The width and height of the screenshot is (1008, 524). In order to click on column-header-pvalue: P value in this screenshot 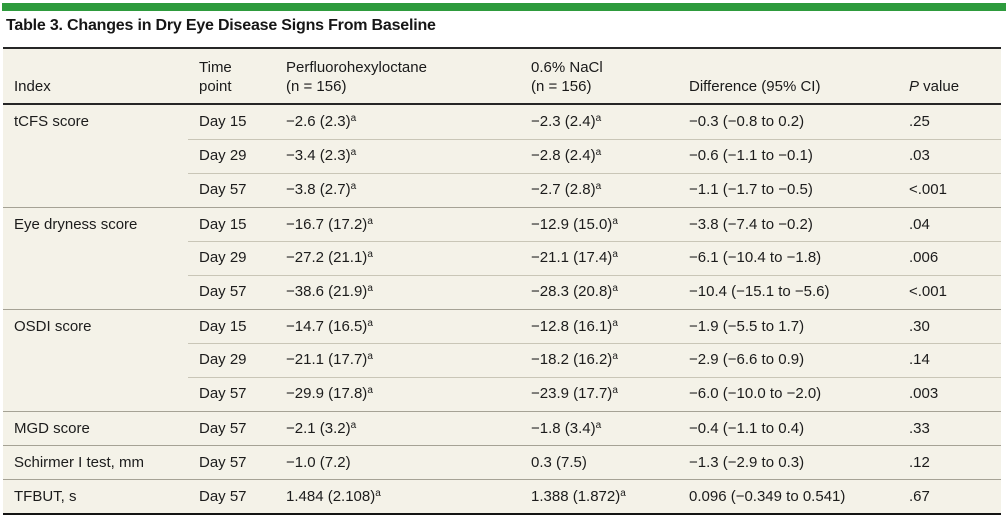, I will do `click(934, 86)`.